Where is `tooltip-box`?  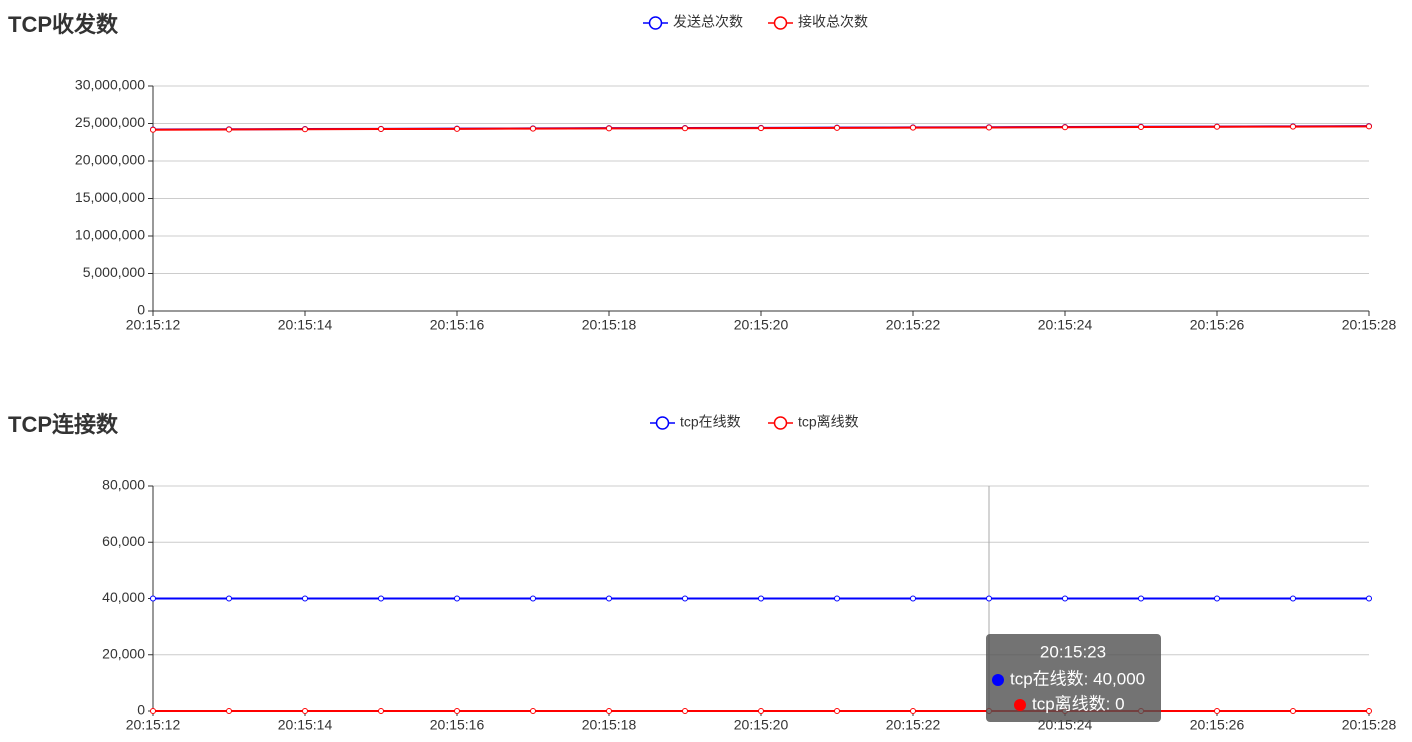
tooltip-box is located at coordinates (1073, 678).